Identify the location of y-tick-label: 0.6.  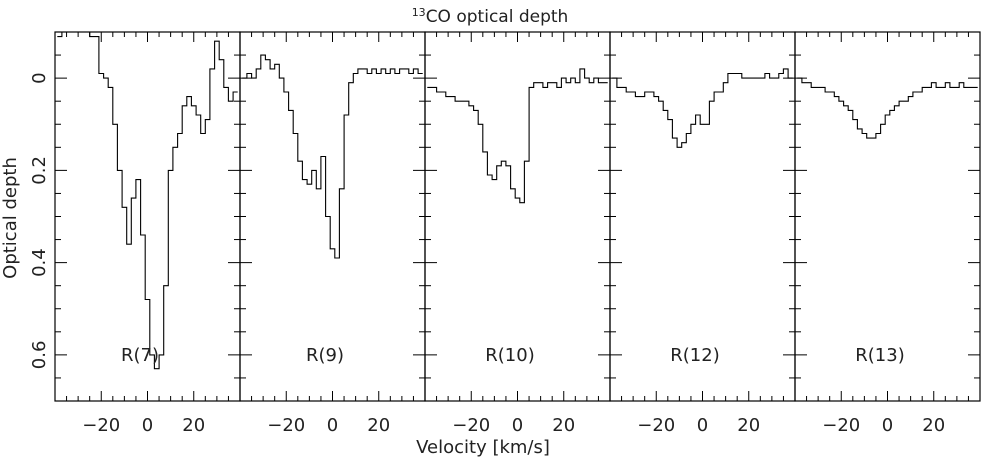
(39, 355).